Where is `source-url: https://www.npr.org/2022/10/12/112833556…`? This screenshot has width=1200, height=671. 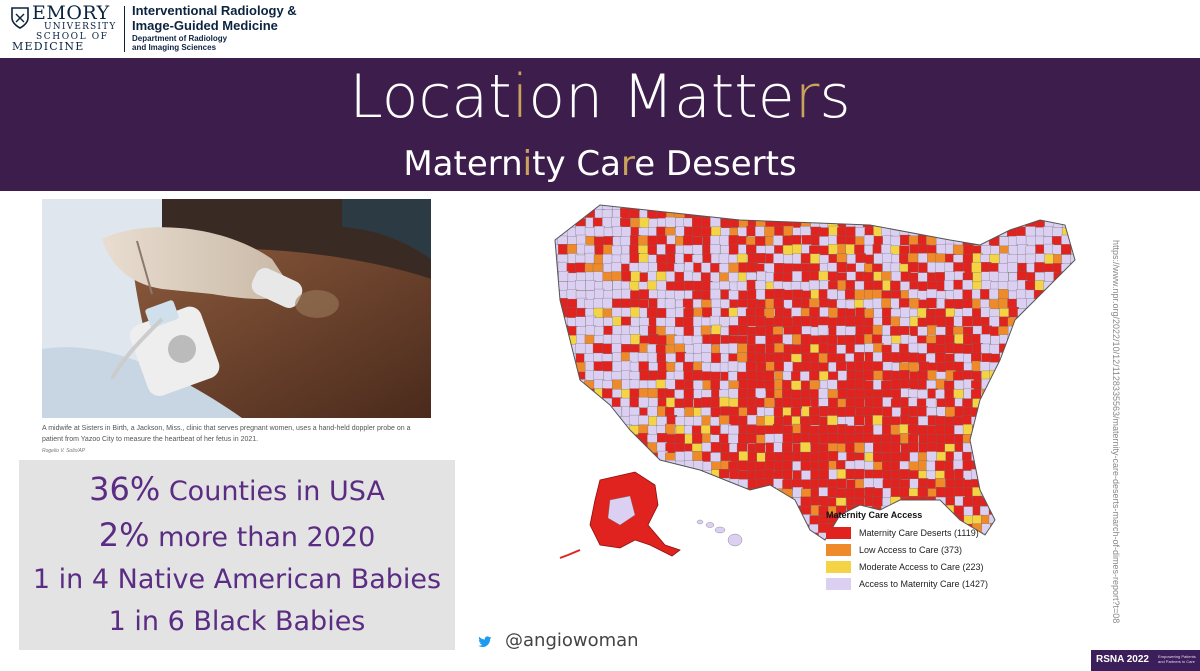
source-url: https://www.npr.org/2022/10/12/112833556… is located at coordinates (1116, 431).